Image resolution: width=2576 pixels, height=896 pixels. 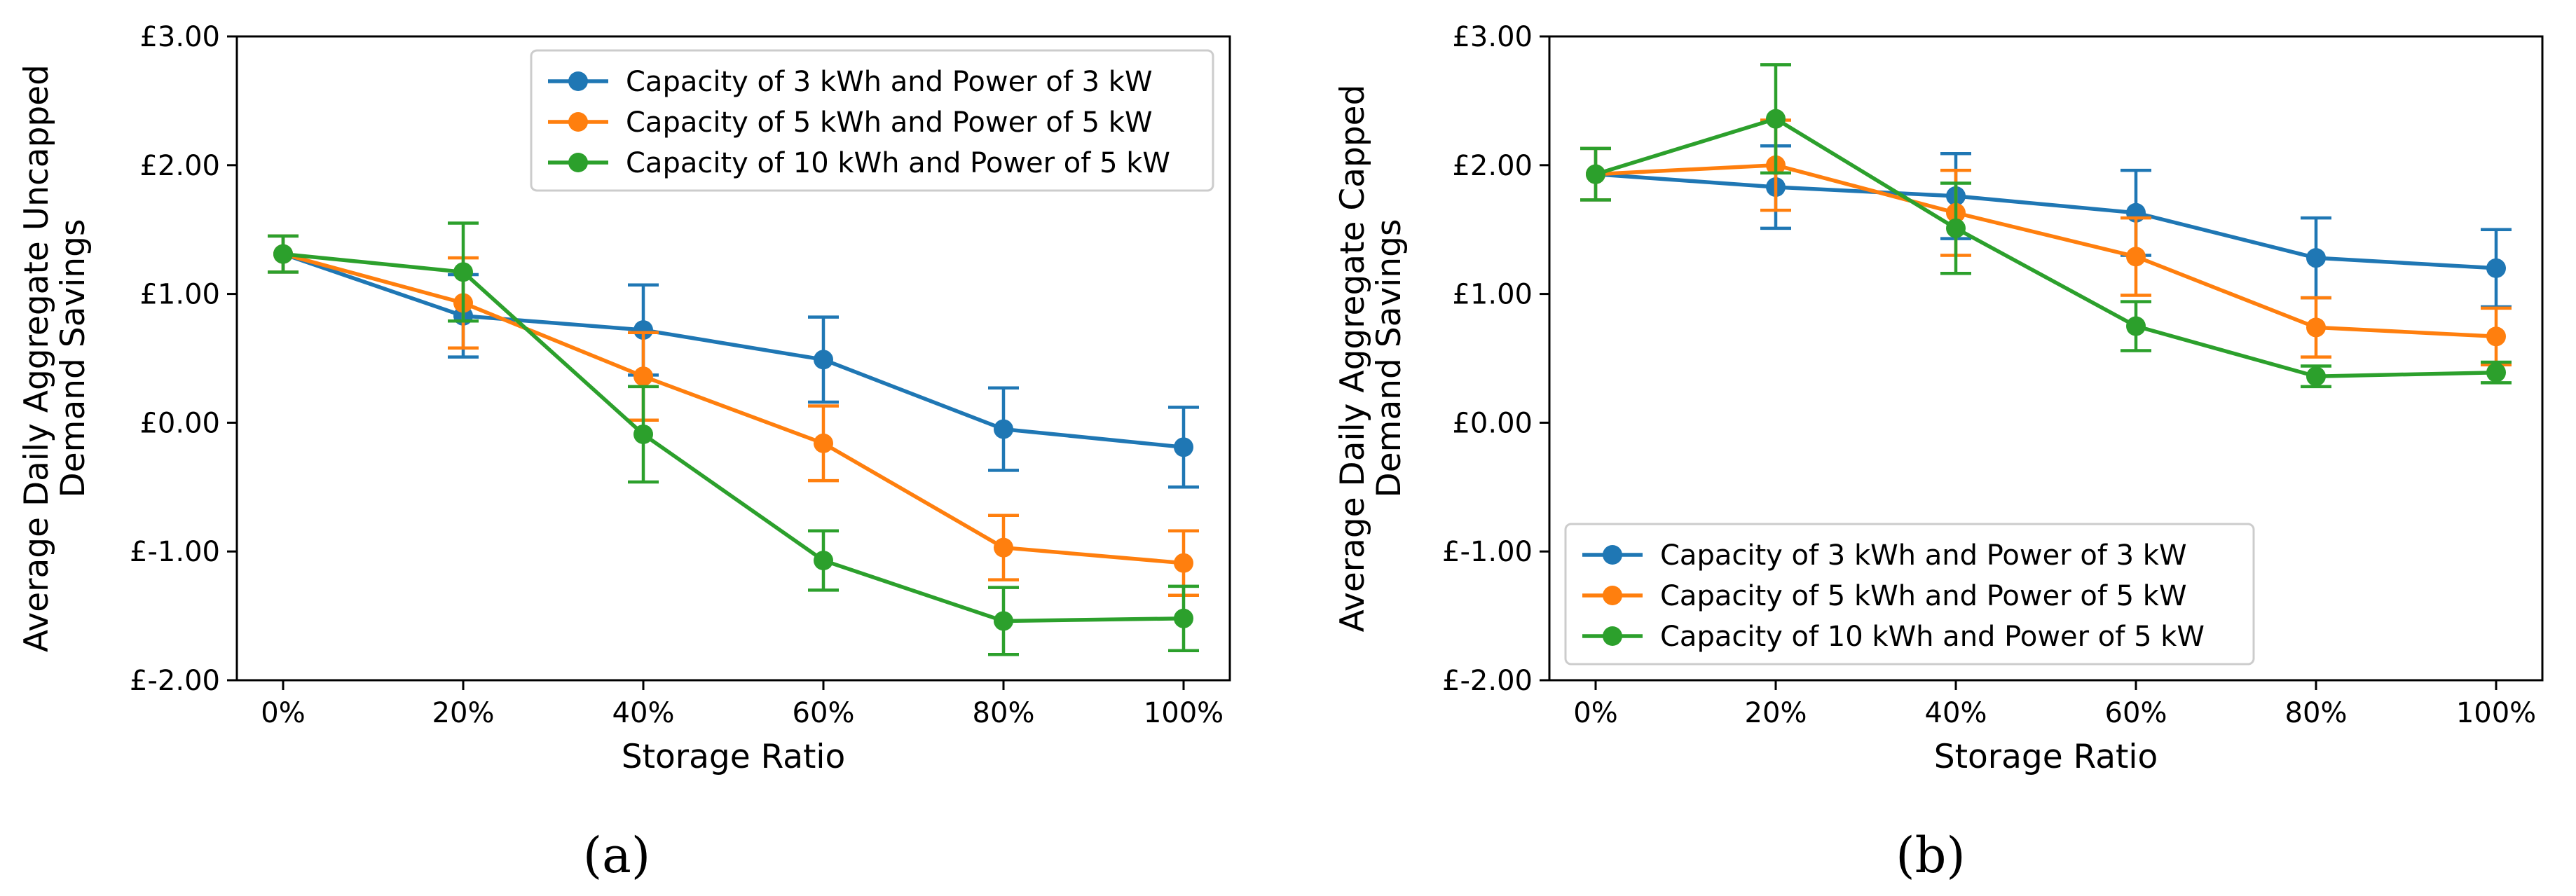 I want to click on y-axis-title-line1: Average Daily Aggregate Uncapped, so click(x=37, y=358).